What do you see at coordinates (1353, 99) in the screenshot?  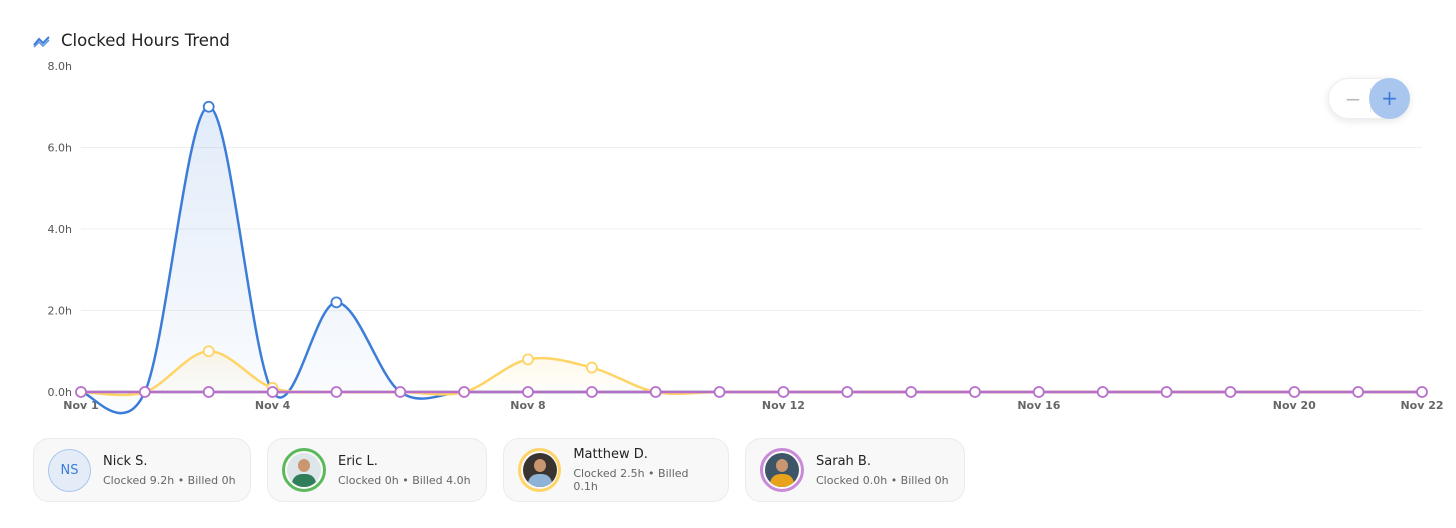 I see `zoom-out-button: −` at bounding box center [1353, 99].